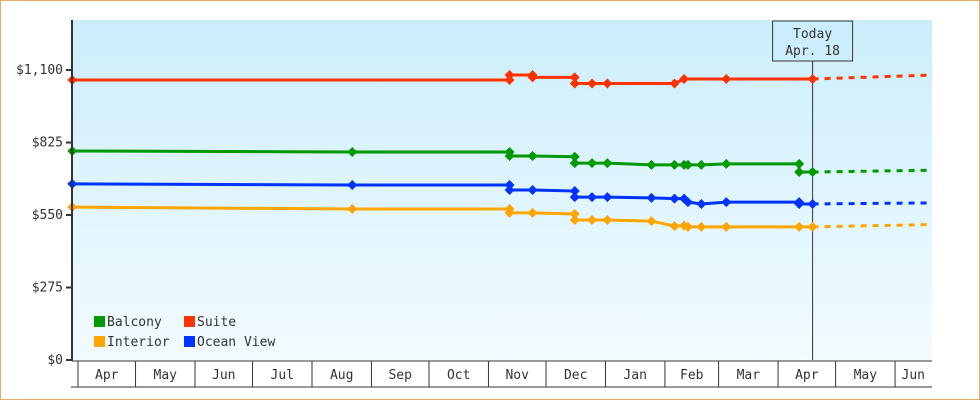 The width and height of the screenshot is (980, 400). I want to click on x-month-label: Mar, so click(749, 375).